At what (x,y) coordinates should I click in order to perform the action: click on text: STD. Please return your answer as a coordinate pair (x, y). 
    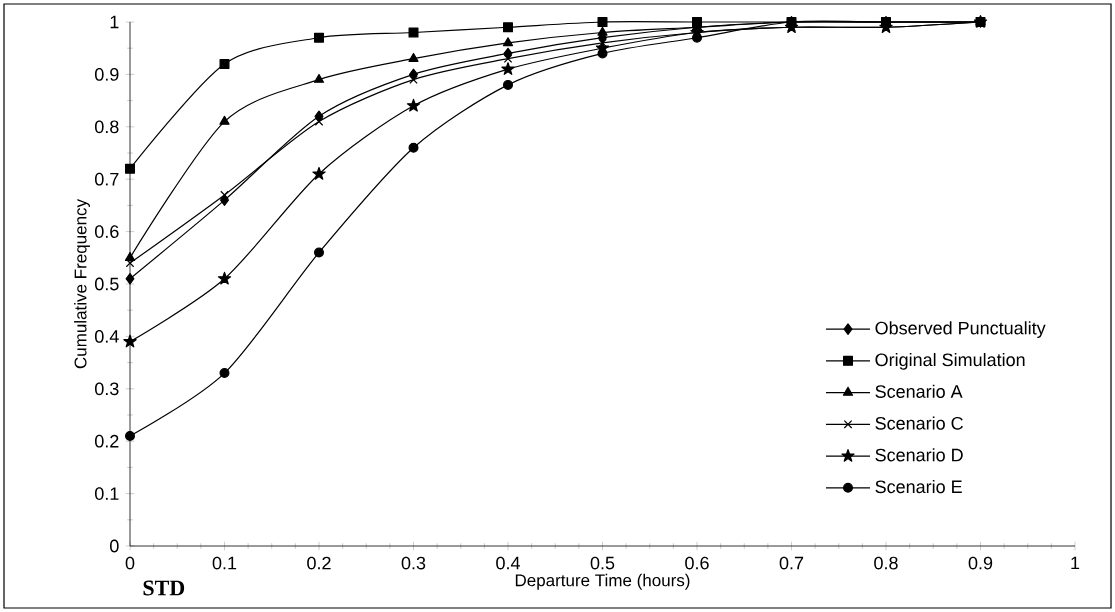
    Looking at the image, I should click on (164, 588).